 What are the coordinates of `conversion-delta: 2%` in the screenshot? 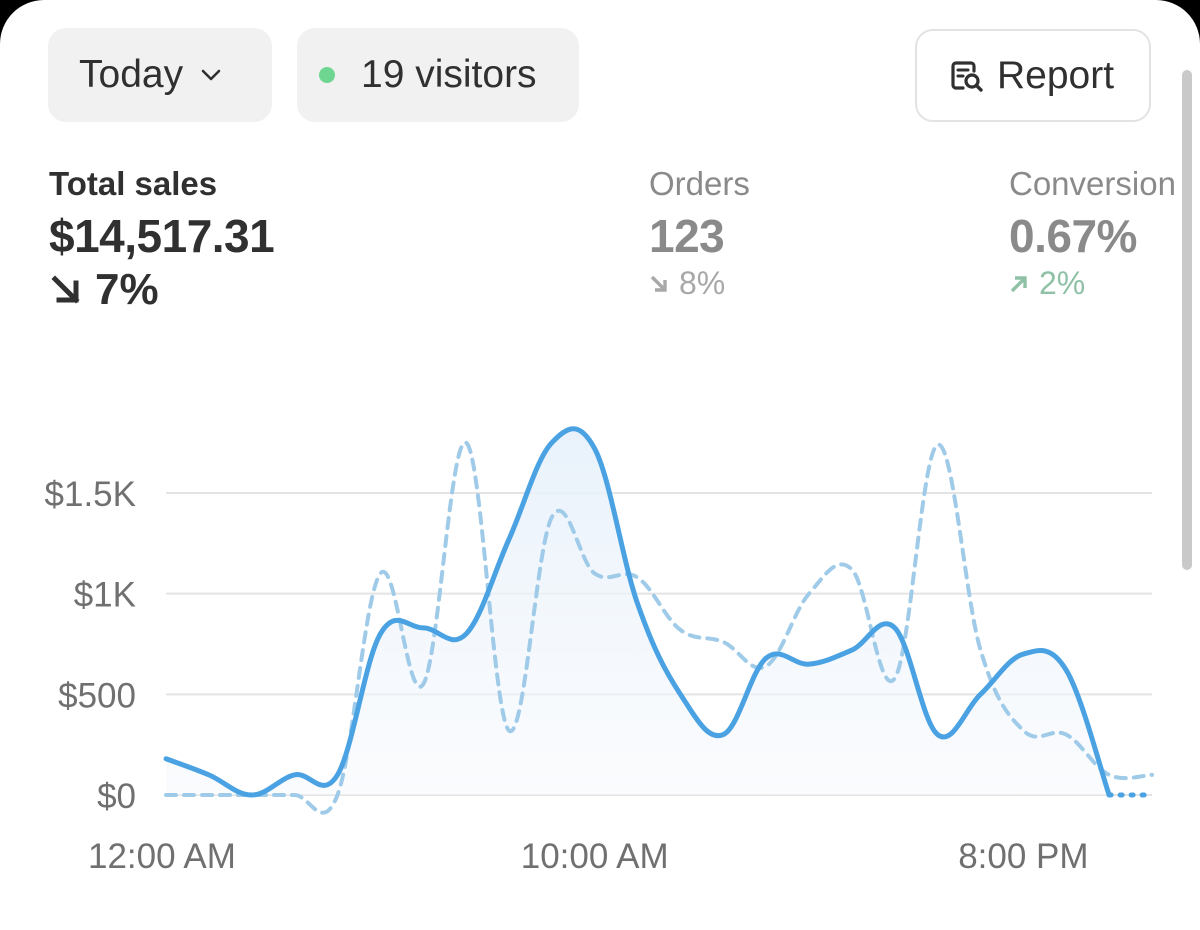 It's located at (1092, 283).